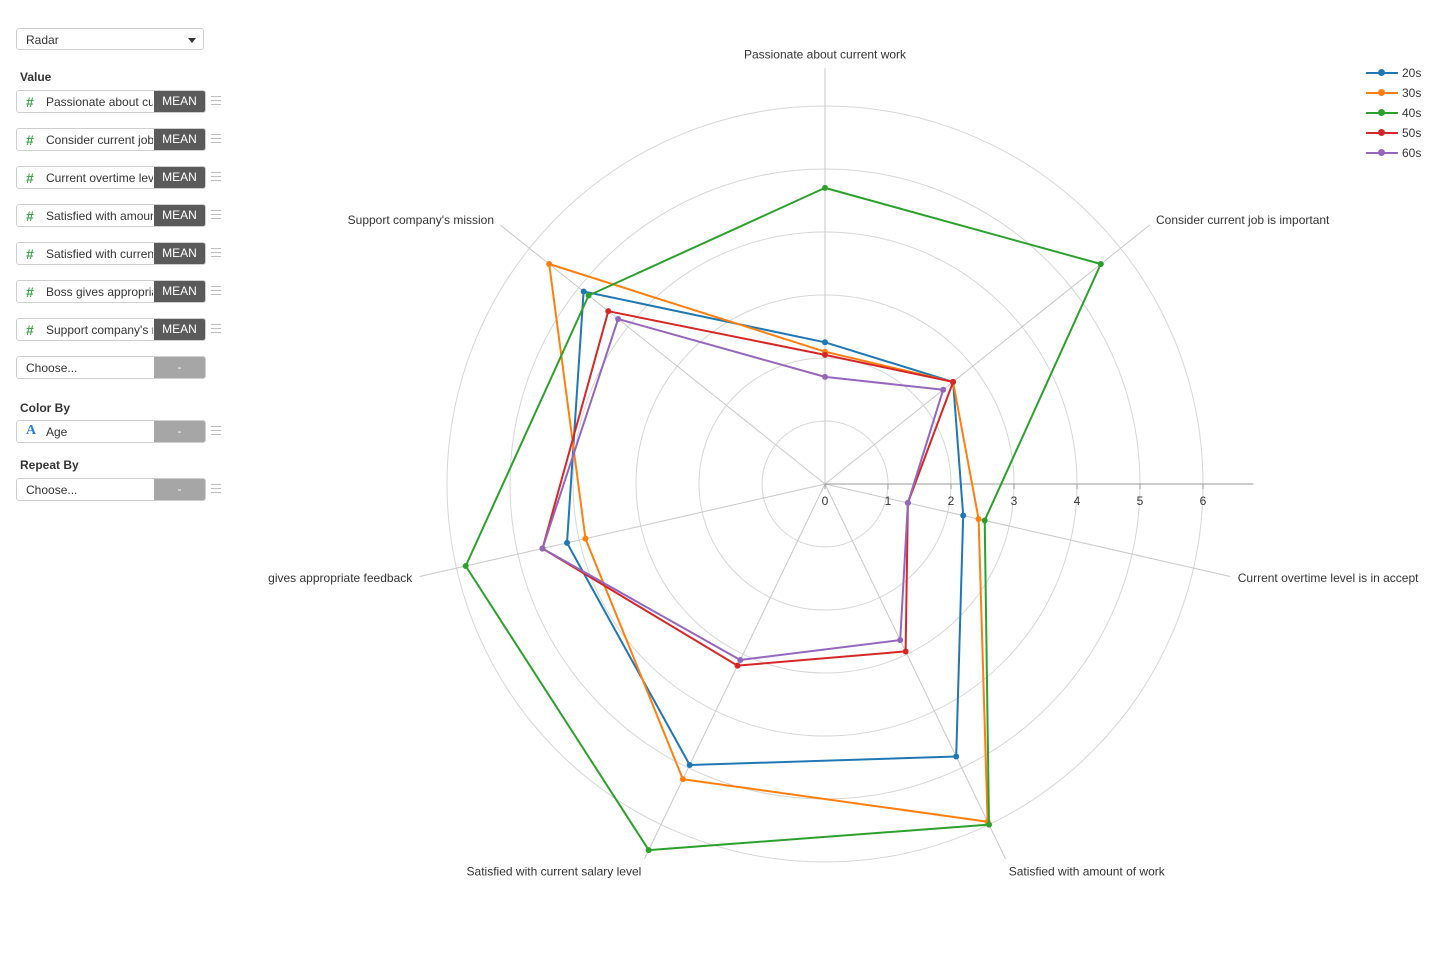 The width and height of the screenshot is (1448, 980). What do you see at coordinates (111, 489) in the screenshot?
I see `repeat-by-dropdown: Choose... -` at bounding box center [111, 489].